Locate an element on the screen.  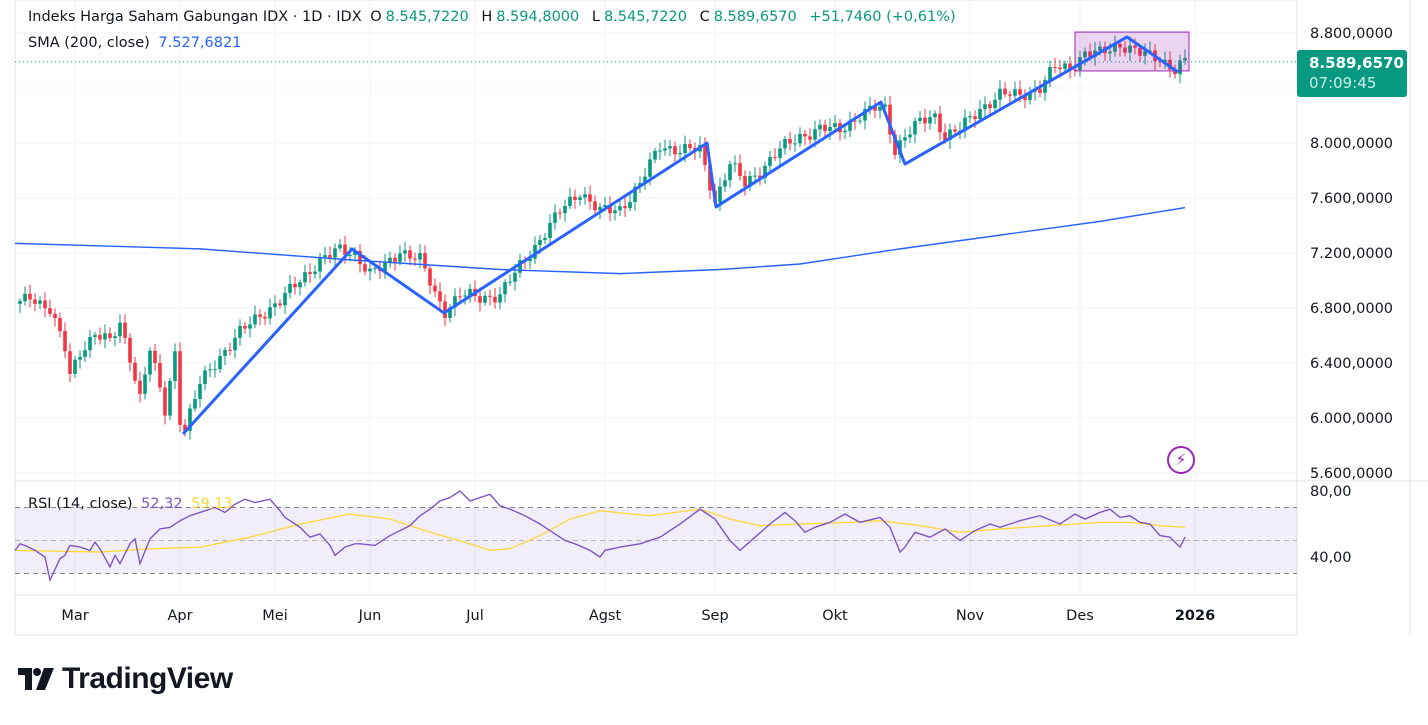
time-tick-label: 2026 is located at coordinates (1195, 616).